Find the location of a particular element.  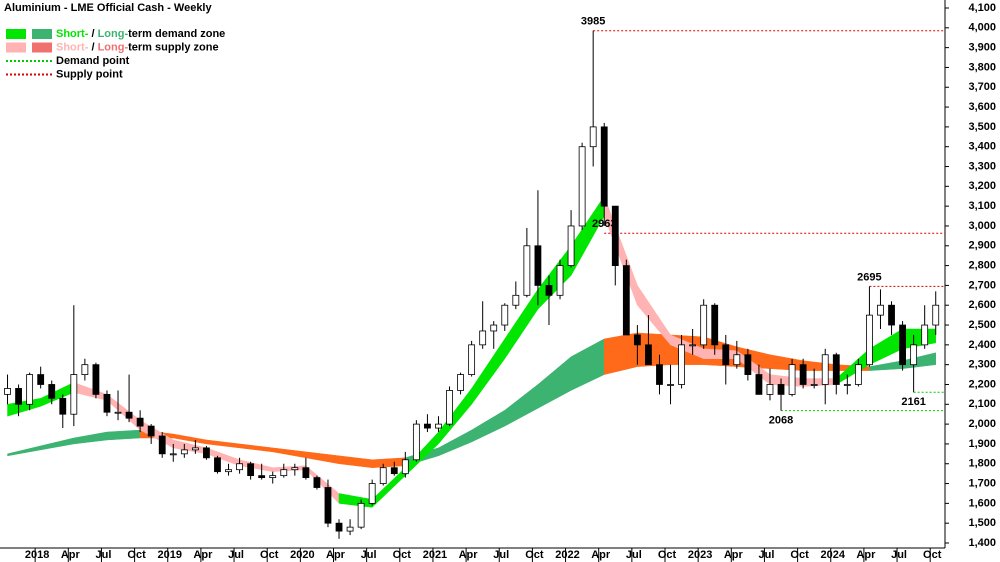

y-tick-label: 3,300 is located at coordinates (982, 166).